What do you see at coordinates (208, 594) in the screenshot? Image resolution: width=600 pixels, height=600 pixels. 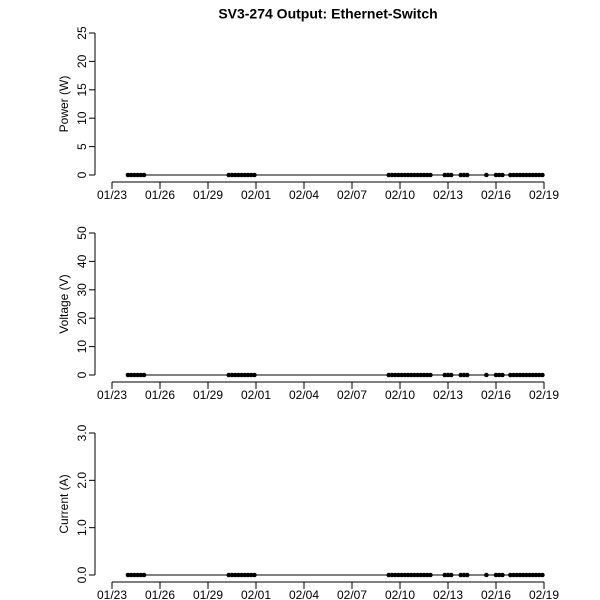 I see `x-tick-label: 01/29` at bounding box center [208, 594].